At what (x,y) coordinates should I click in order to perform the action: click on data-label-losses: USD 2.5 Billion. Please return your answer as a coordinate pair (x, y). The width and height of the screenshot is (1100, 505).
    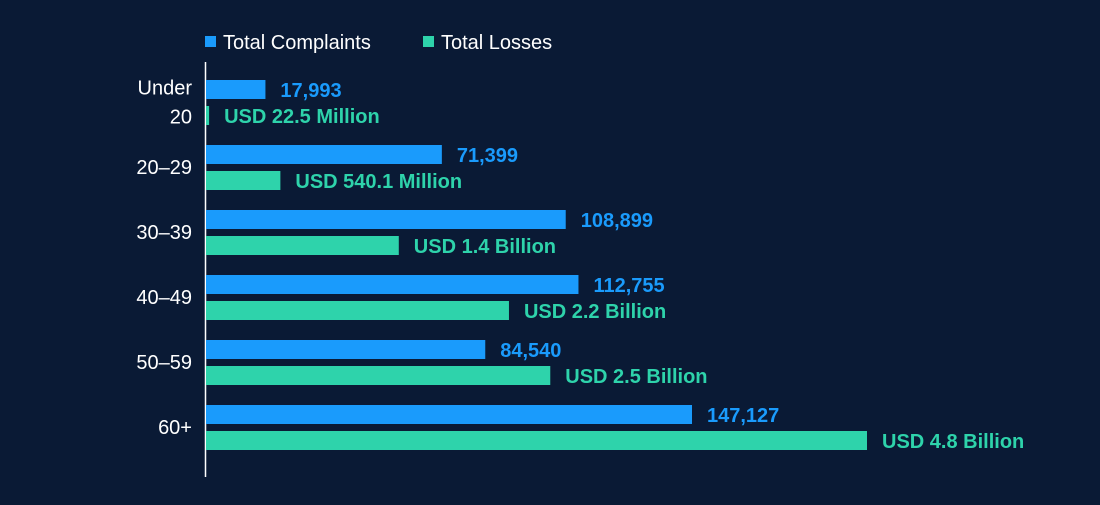
    Looking at the image, I should click on (636, 377).